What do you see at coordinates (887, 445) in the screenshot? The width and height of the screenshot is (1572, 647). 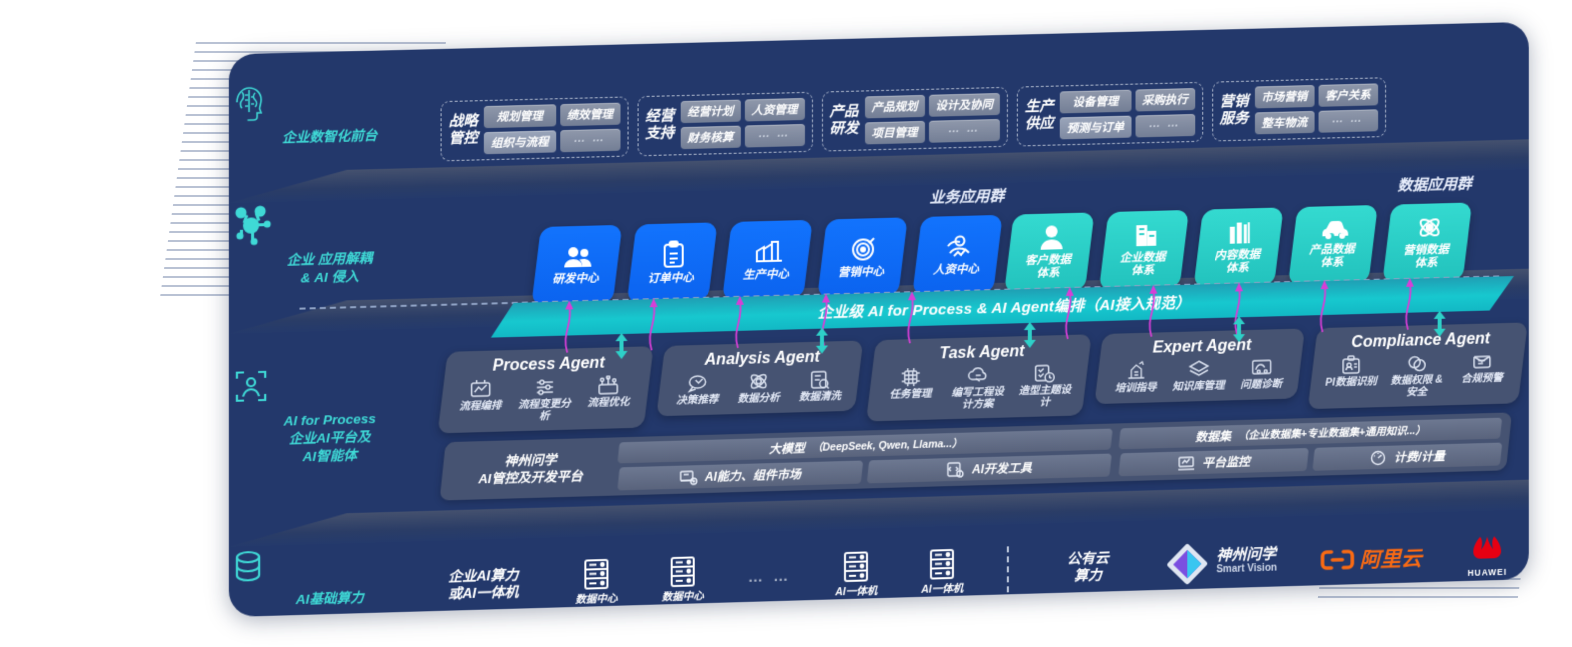 I see `model-bar-sub: （DeepSeek, Qwen, Llama...）` at bounding box center [887, 445].